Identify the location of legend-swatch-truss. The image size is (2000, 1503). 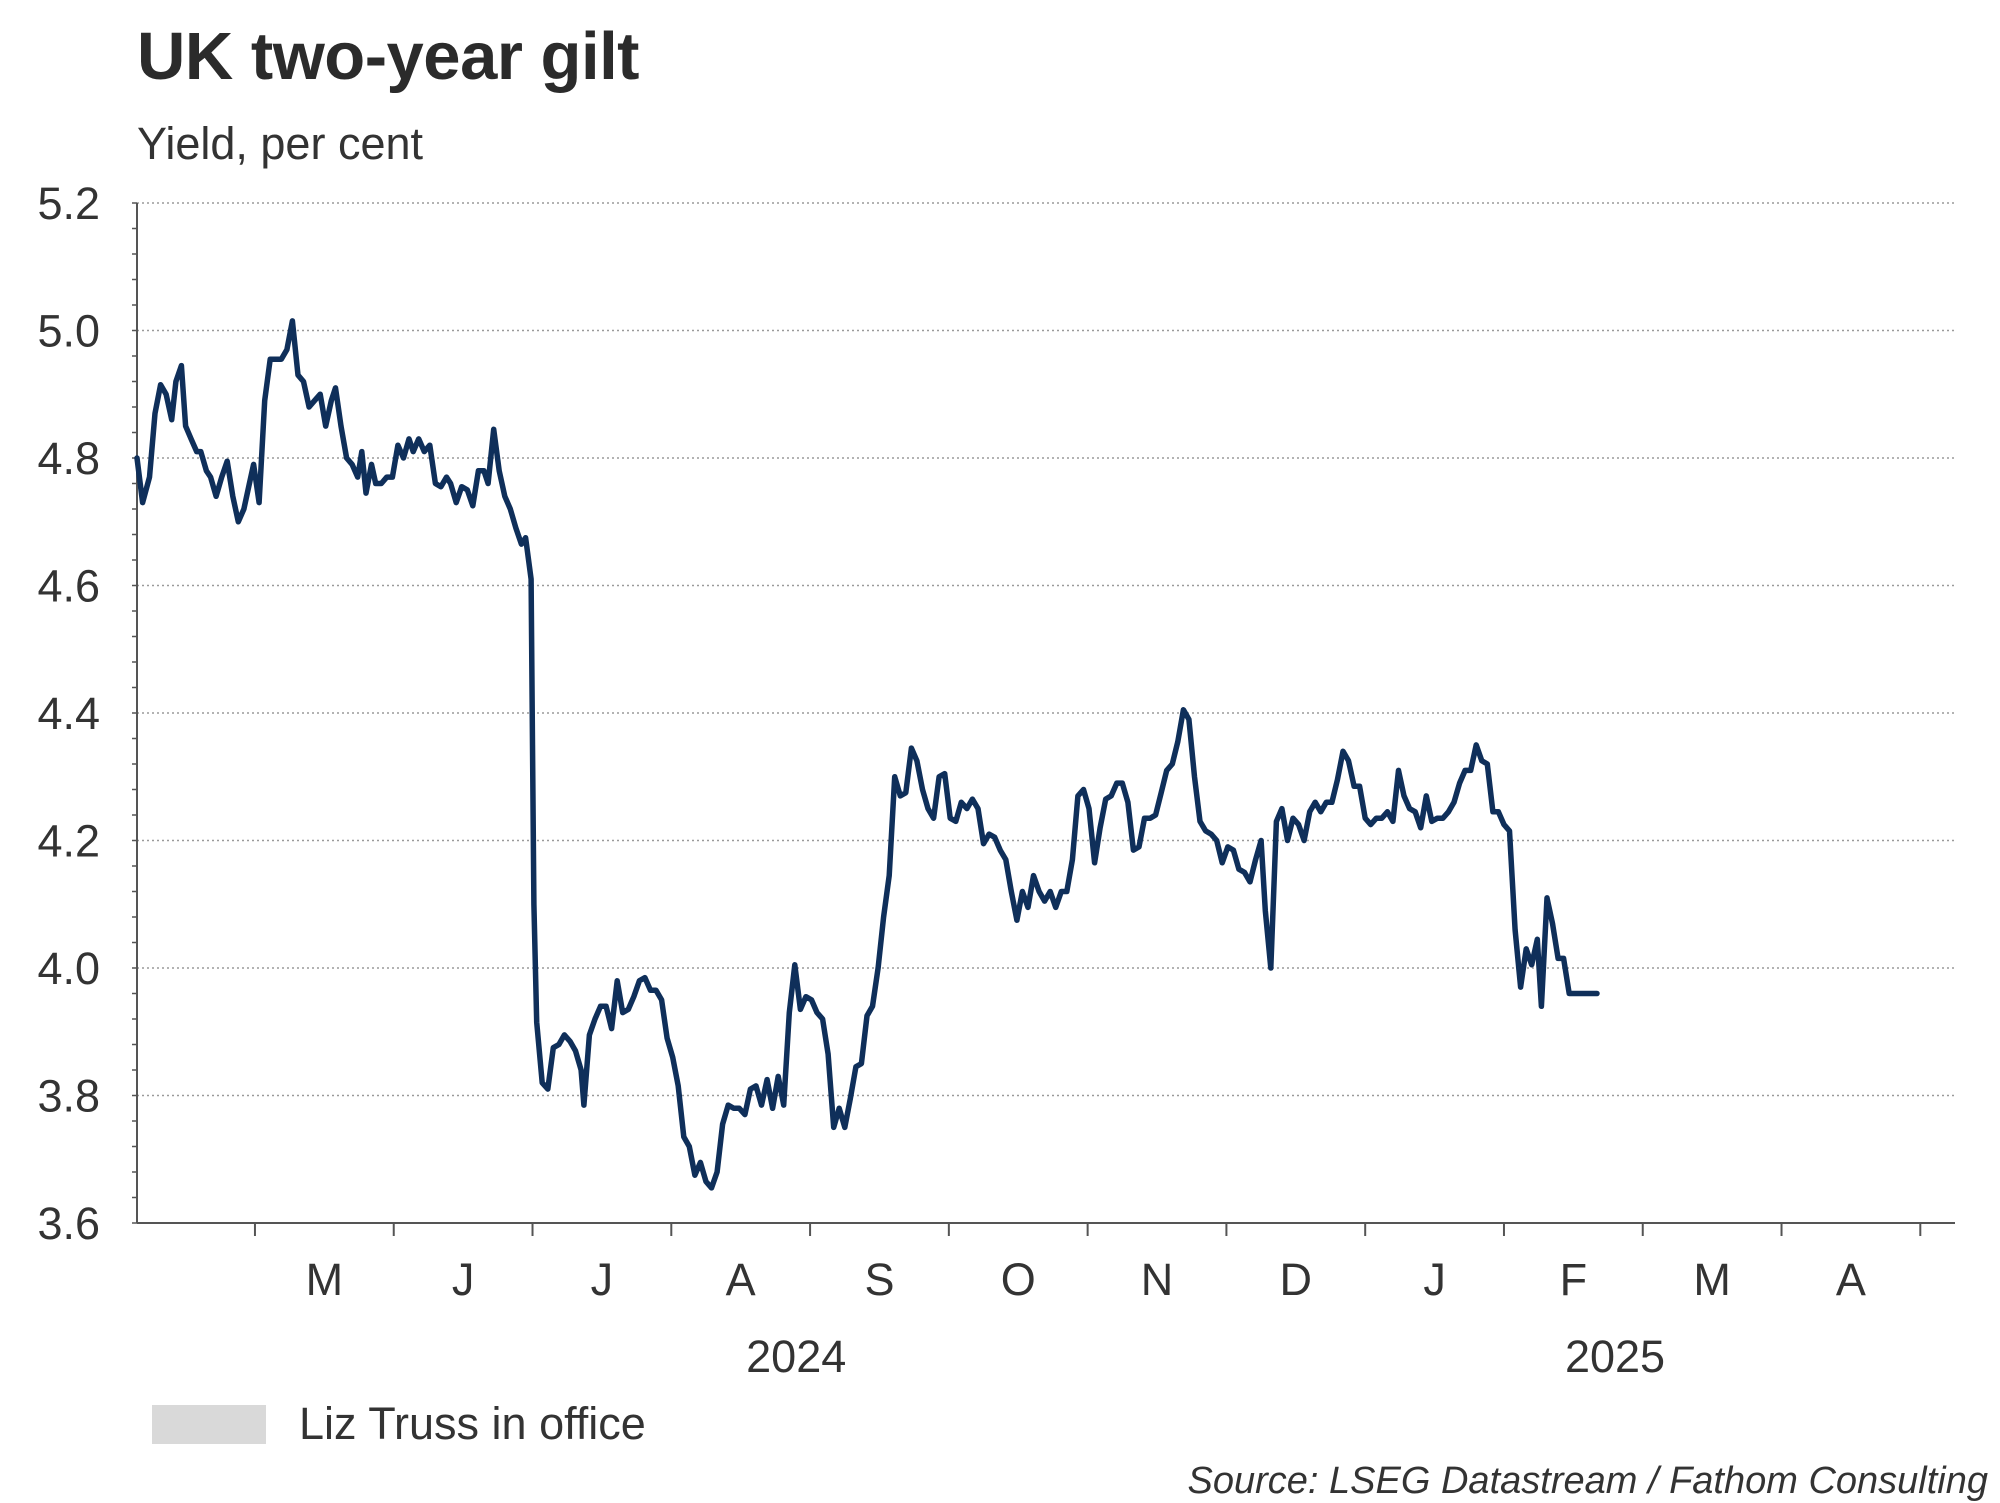
(209, 1424).